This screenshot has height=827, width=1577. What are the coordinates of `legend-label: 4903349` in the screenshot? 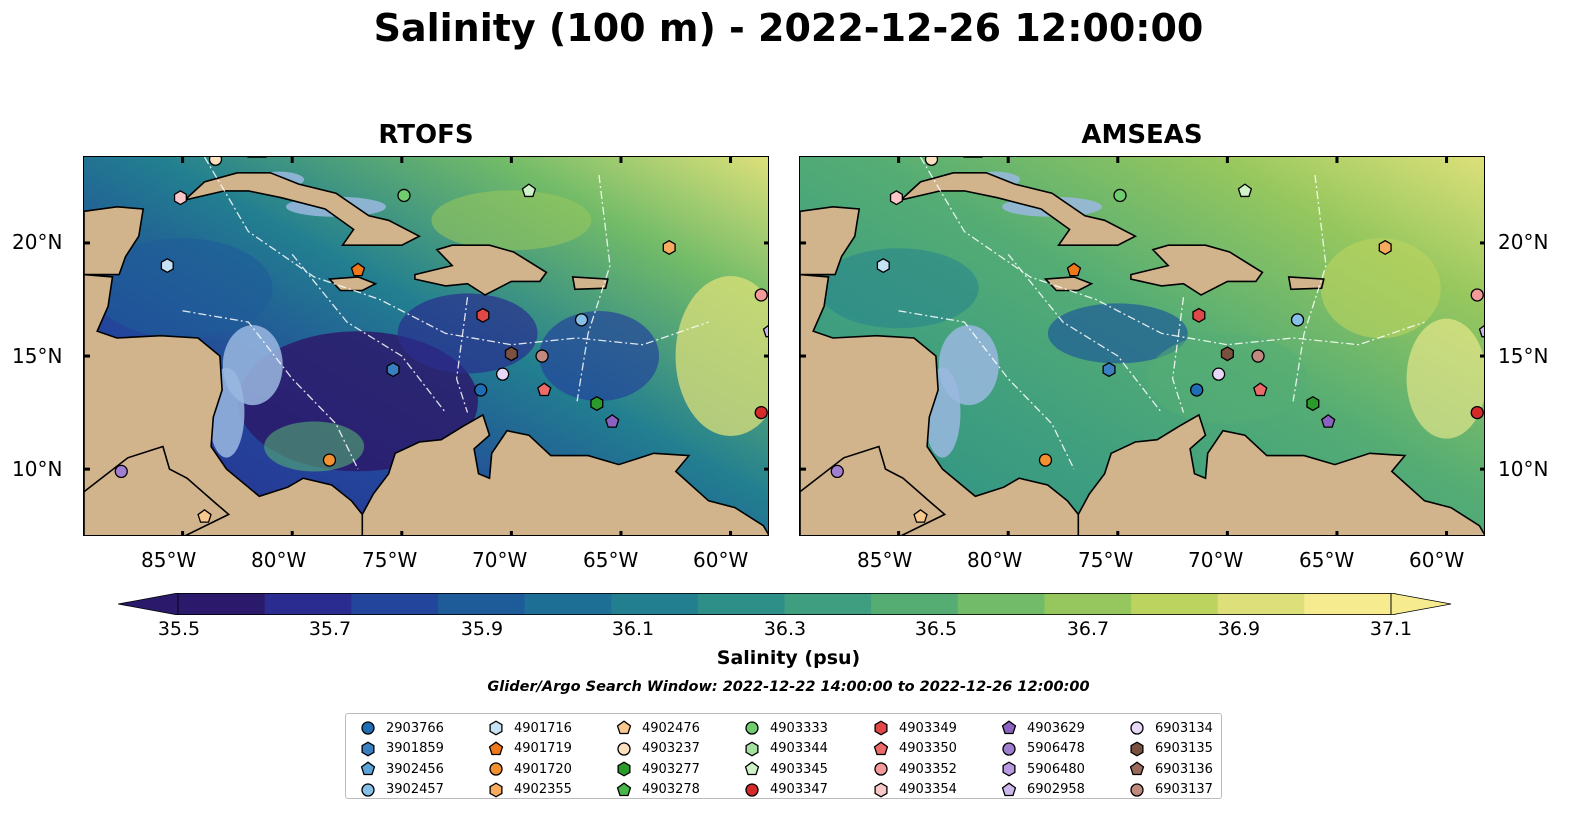 It's located at (928, 728).